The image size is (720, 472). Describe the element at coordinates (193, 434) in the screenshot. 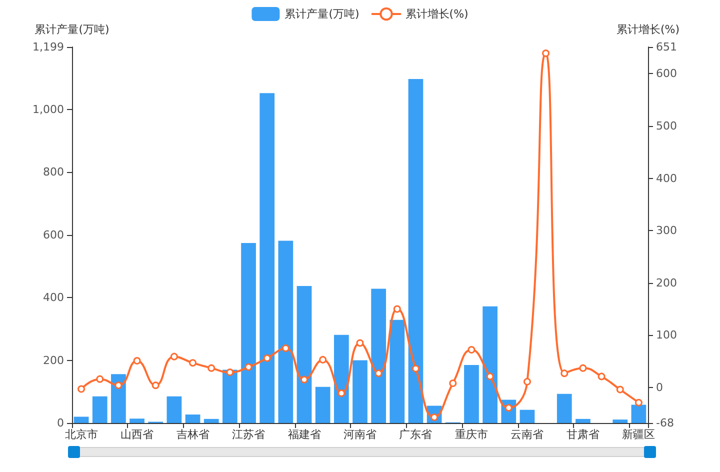

I see `x-tick-label: 吉林省` at that location.